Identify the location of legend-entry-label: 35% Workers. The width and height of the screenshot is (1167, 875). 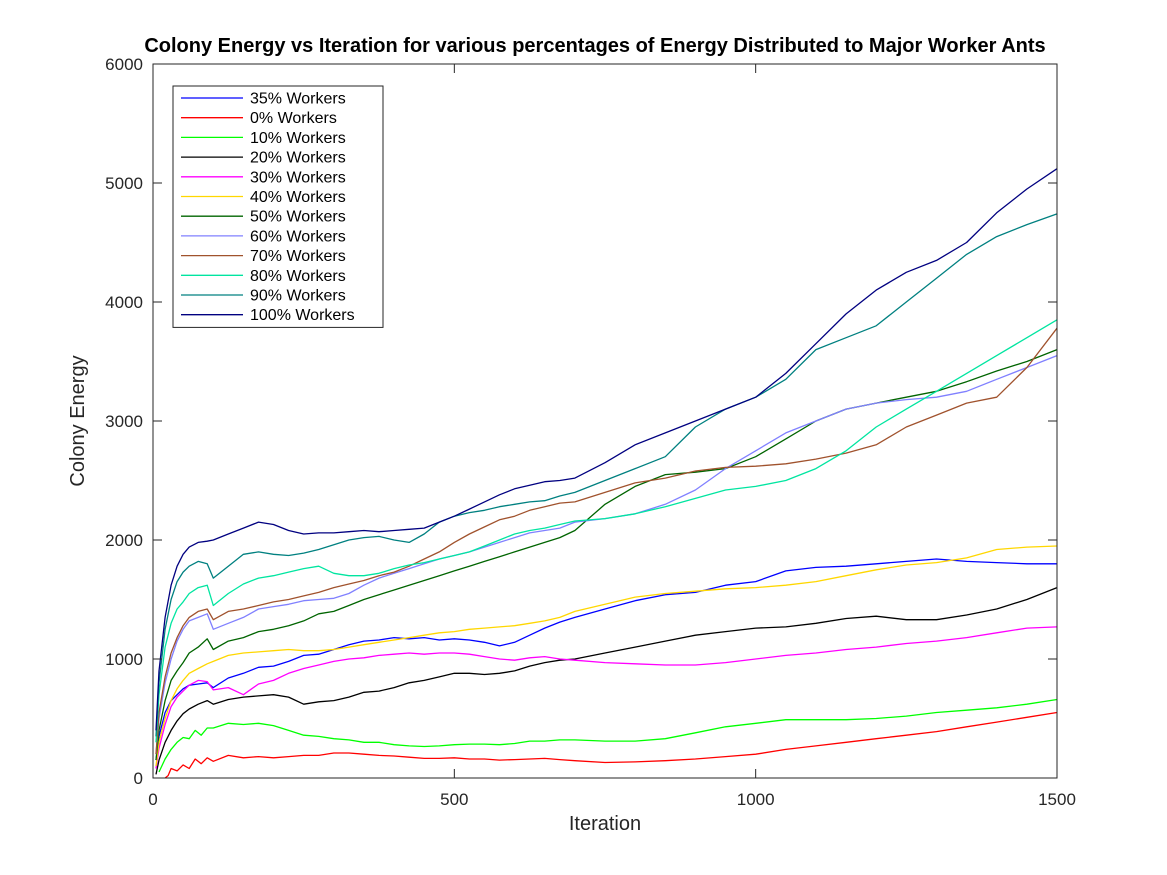
(298, 99).